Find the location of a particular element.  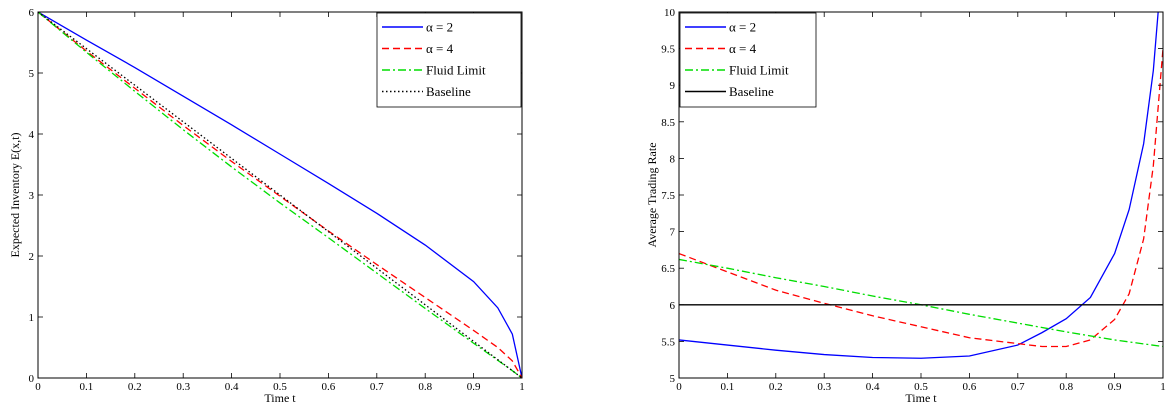

y-tick-label: 8.5 is located at coordinates (668, 123).